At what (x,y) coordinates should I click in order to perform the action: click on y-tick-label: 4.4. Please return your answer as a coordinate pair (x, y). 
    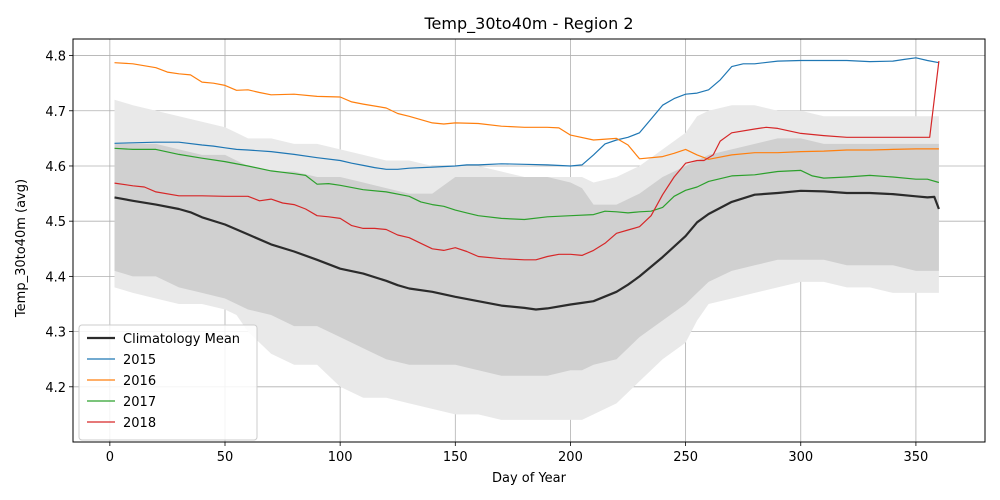
    Looking at the image, I should click on (55, 277).